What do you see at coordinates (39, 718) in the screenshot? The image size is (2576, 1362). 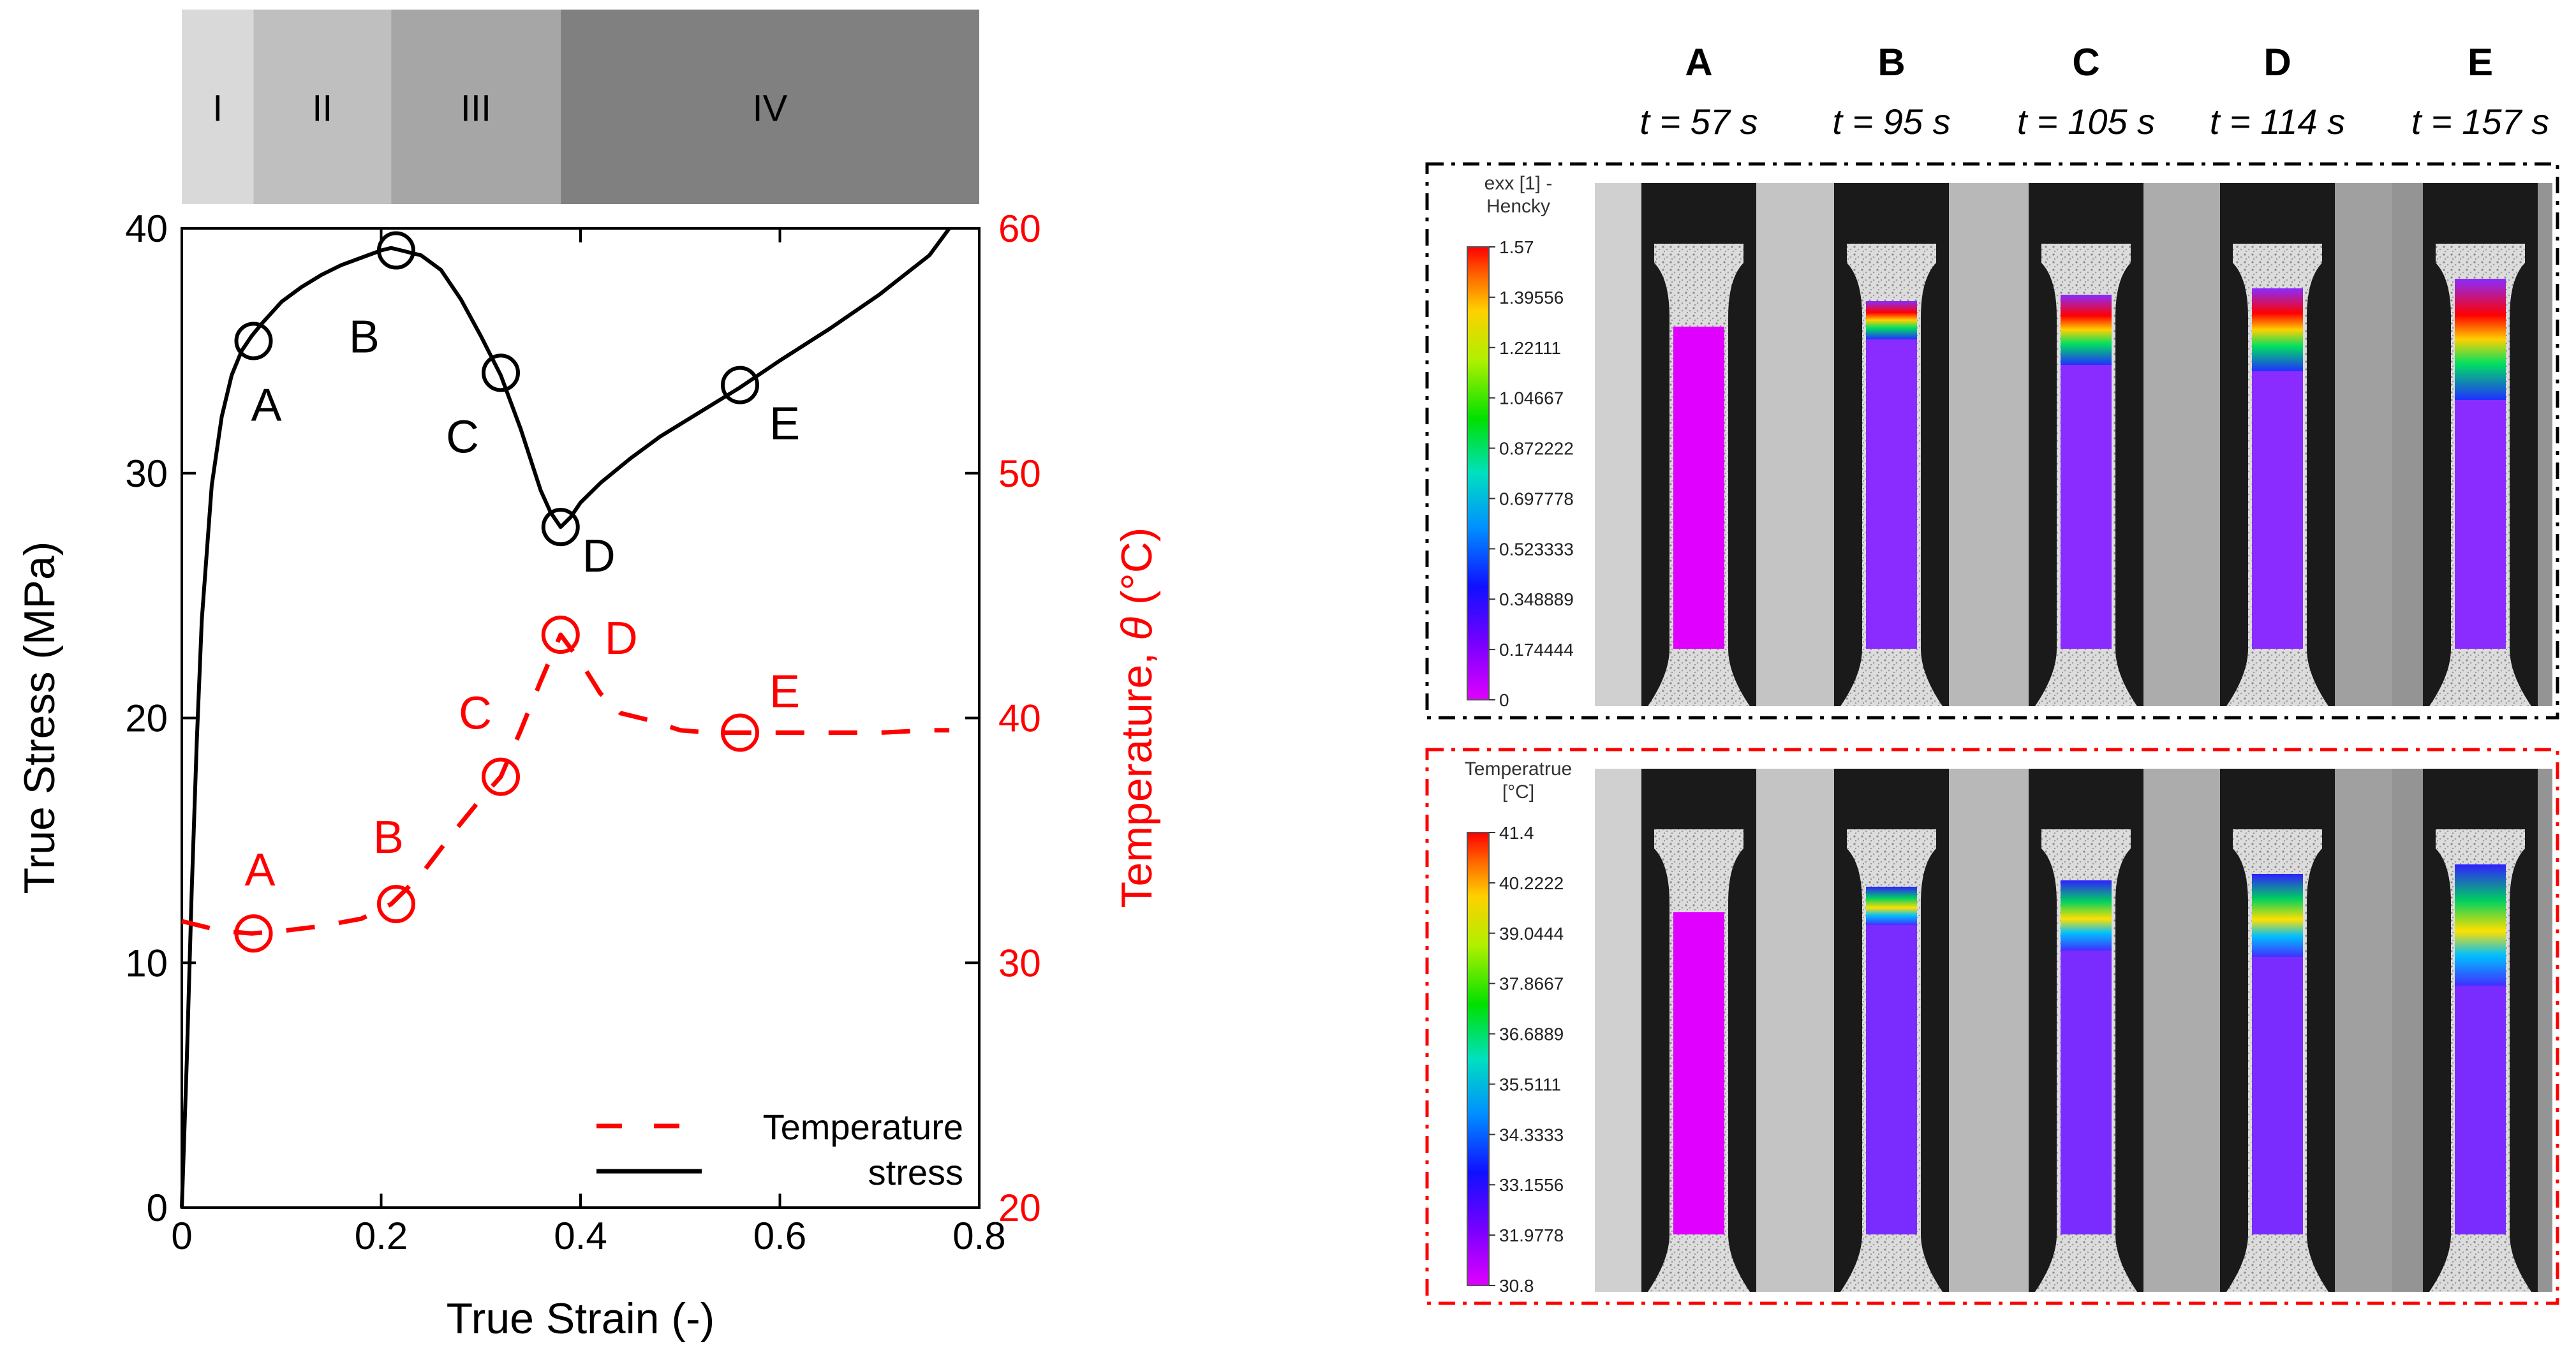 I see `y-axis-label: True Stress (MPa)` at bounding box center [39, 718].